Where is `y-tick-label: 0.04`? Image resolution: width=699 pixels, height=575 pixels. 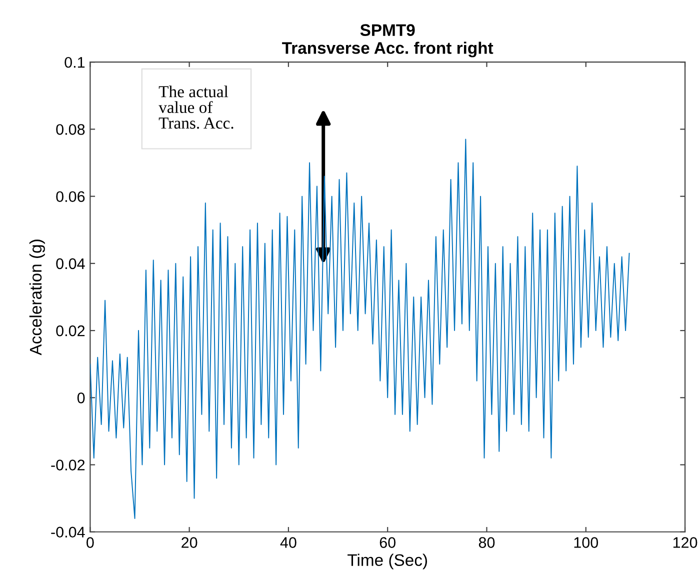 y-tick-label: 0.04 is located at coordinates (70, 264).